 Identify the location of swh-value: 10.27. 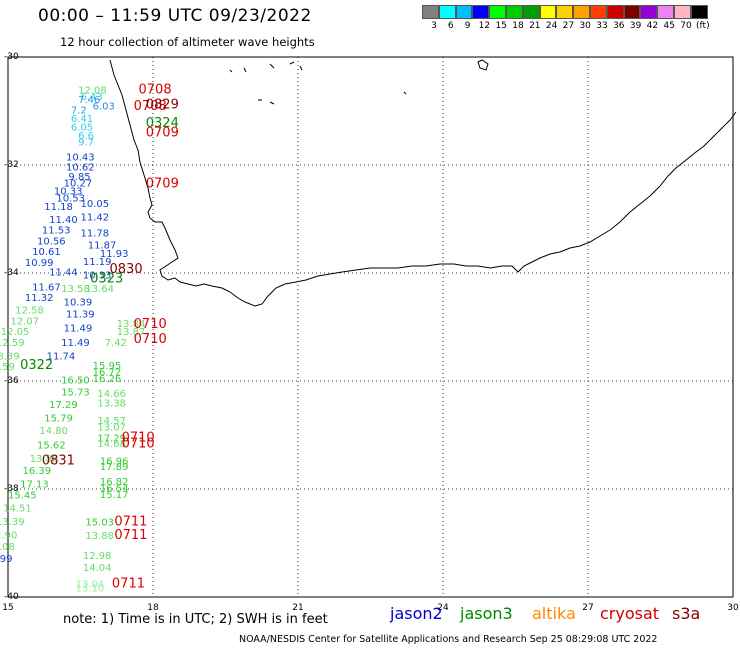
(78, 184).